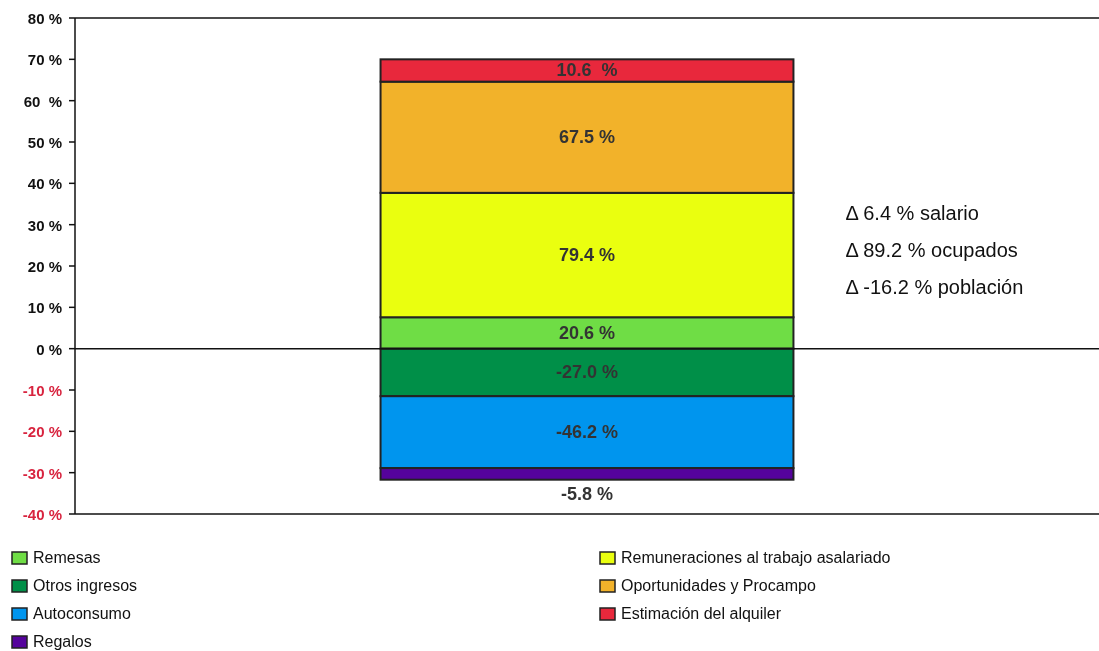  What do you see at coordinates (44, 59) in the screenshot?
I see `y-tick-label: 70 %` at bounding box center [44, 59].